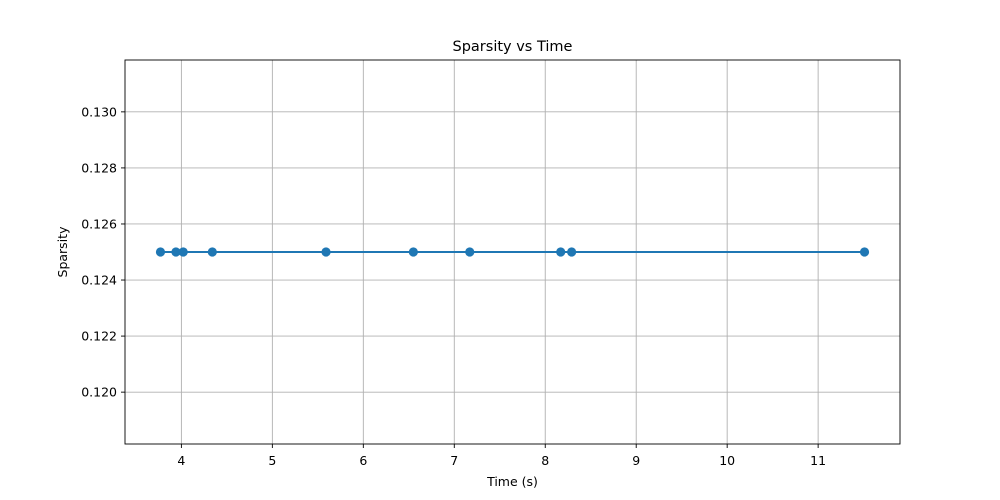 This screenshot has width=1000, height=500. What do you see at coordinates (363, 460) in the screenshot?
I see `x-tick-label: 6` at bounding box center [363, 460].